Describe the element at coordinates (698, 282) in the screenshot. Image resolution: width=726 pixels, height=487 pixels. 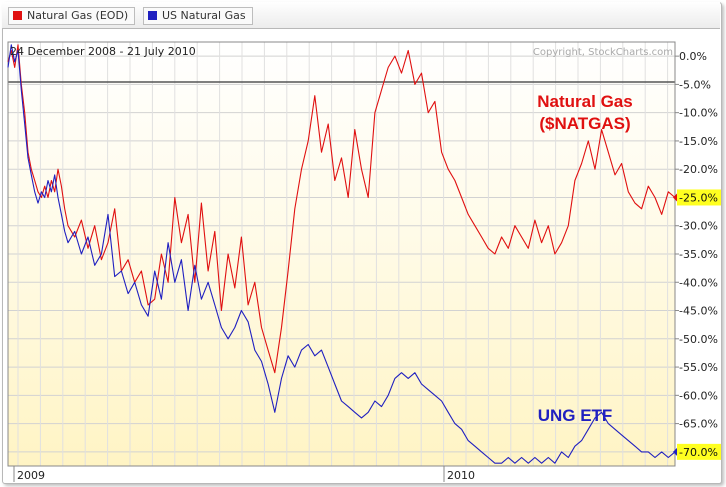
I see `y-tick-label: -40.0%` at that location.